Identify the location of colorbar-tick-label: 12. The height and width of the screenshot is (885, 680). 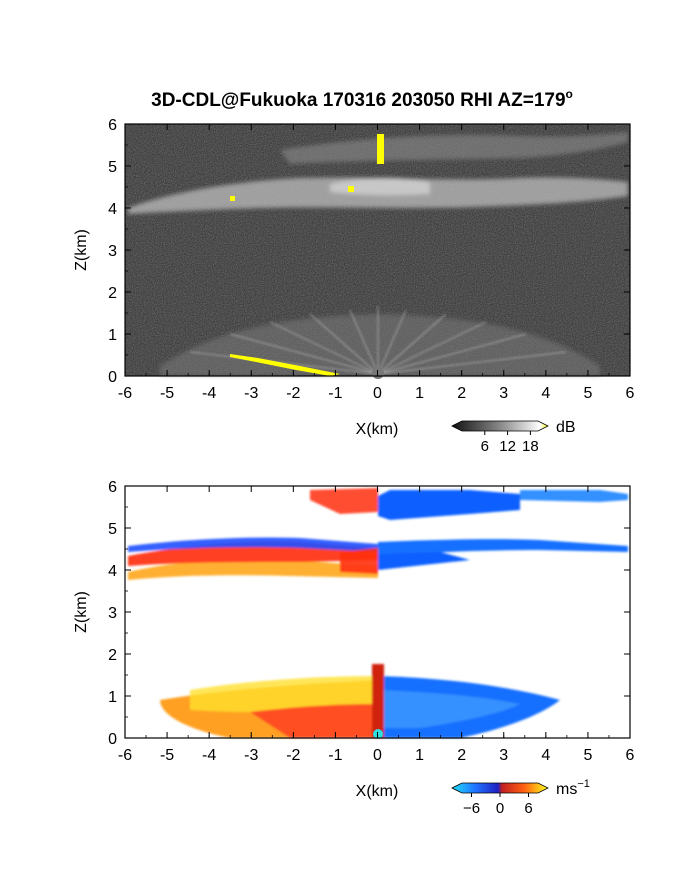
(507, 446).